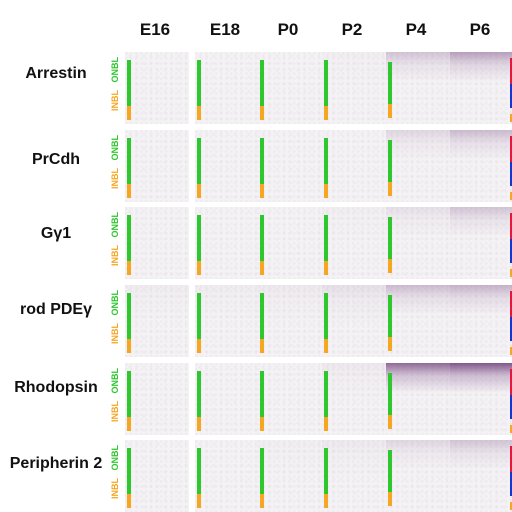 This screenshot has width=512, height=512. What do you see at coordinates (288, 29) in the screenshot?
I see `column-header-p0: P0` at bounding box center [288, 29].